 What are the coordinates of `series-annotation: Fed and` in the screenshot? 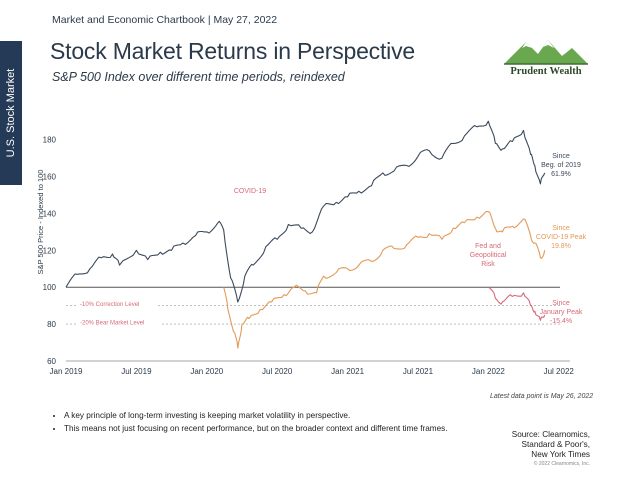 It's located at (488, 246).